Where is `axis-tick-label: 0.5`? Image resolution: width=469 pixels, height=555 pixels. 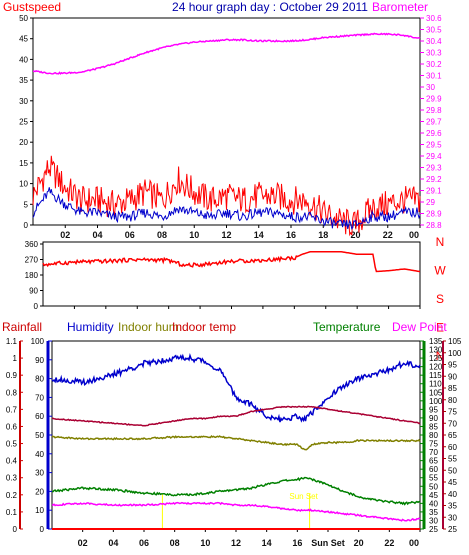 axis-tick-label: 0.5 is located at coordinates (12, 444).